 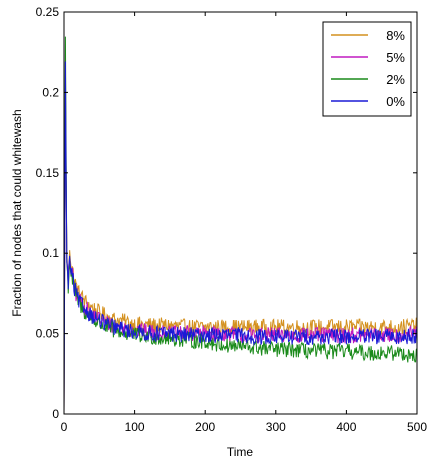 What do you see at coordinates (135, 427) in the screenshot?
I see `x-tick-label: 100` at bounding box center [135, 427].